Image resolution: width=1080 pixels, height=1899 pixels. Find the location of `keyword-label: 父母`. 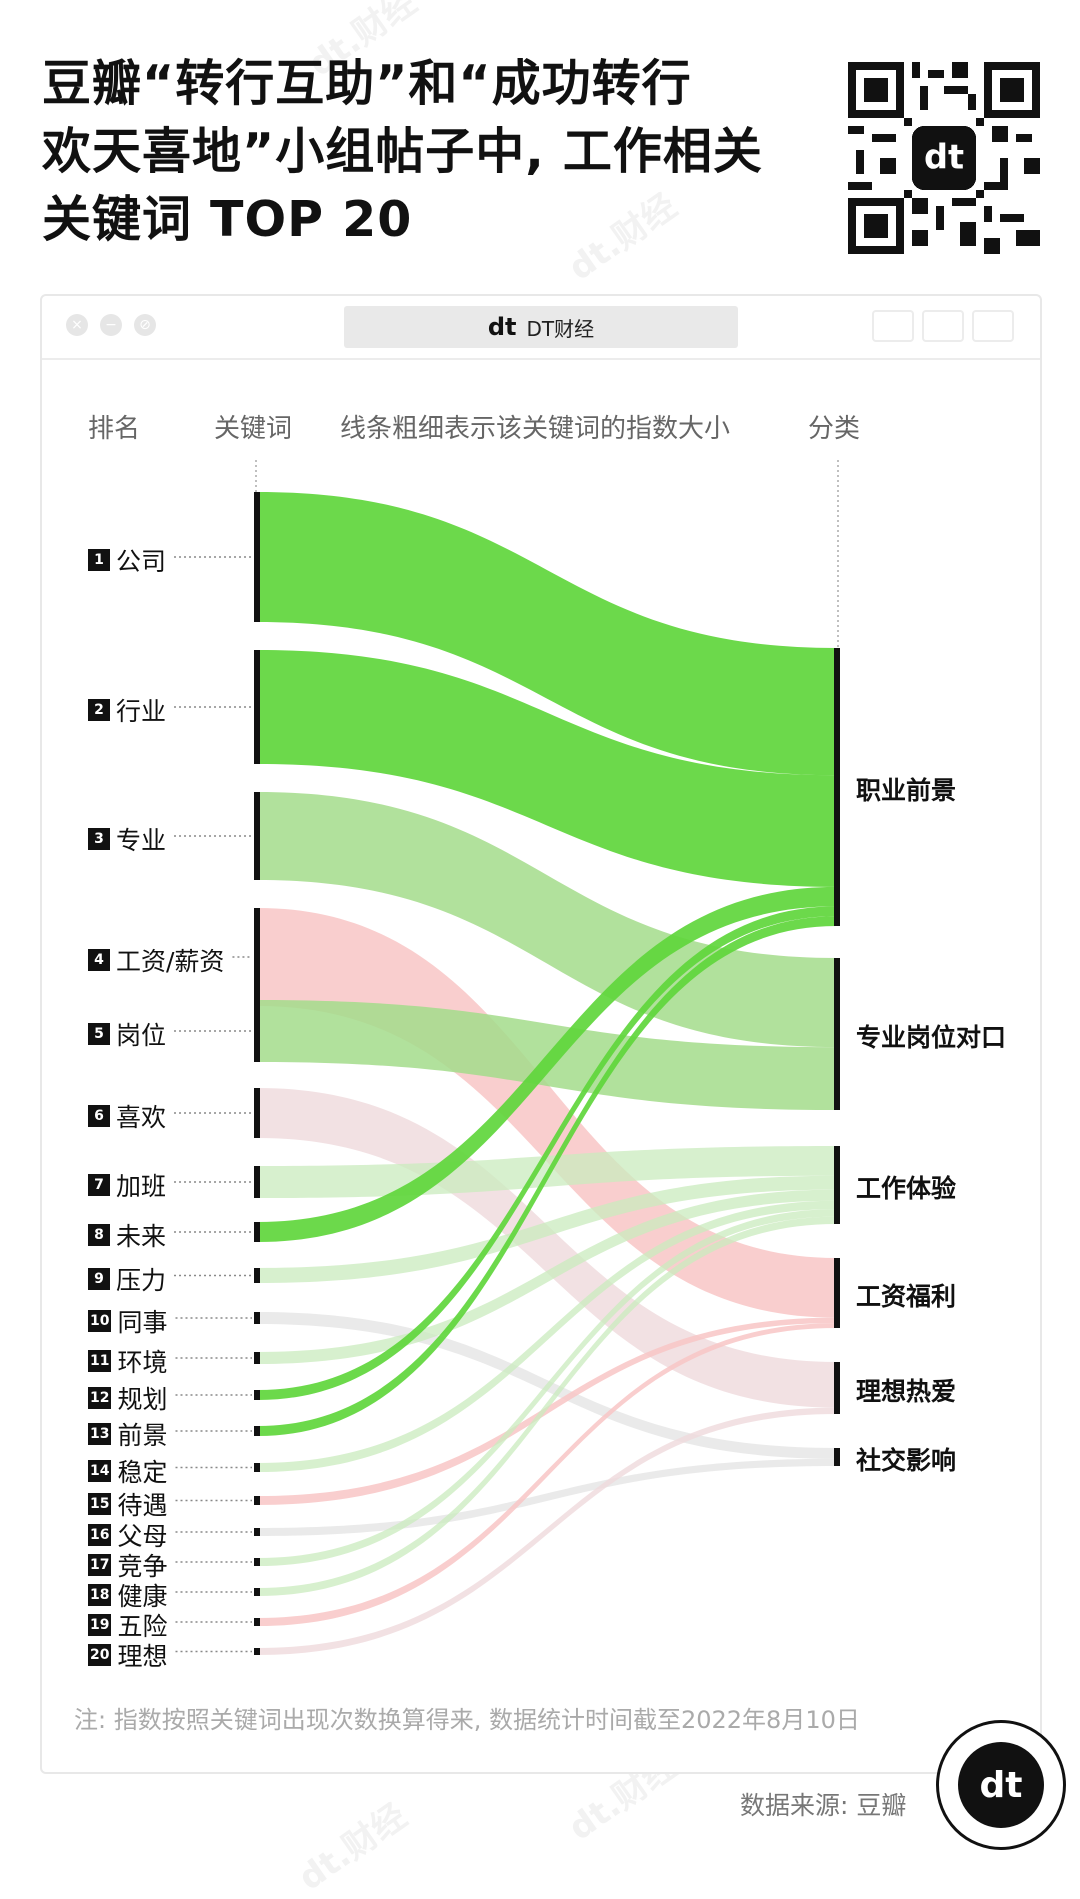

keyword-label: 父母 is located at coordinates (142, 1536).